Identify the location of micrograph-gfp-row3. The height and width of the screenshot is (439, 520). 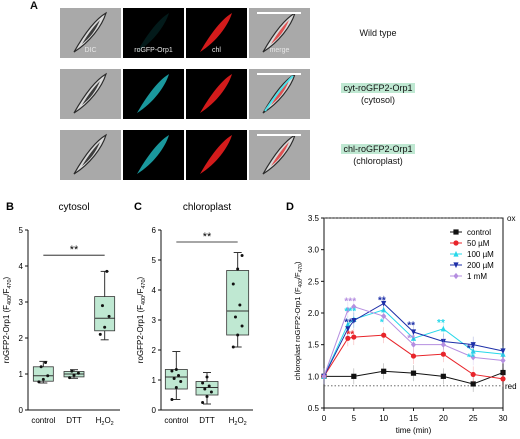
(153, 155).